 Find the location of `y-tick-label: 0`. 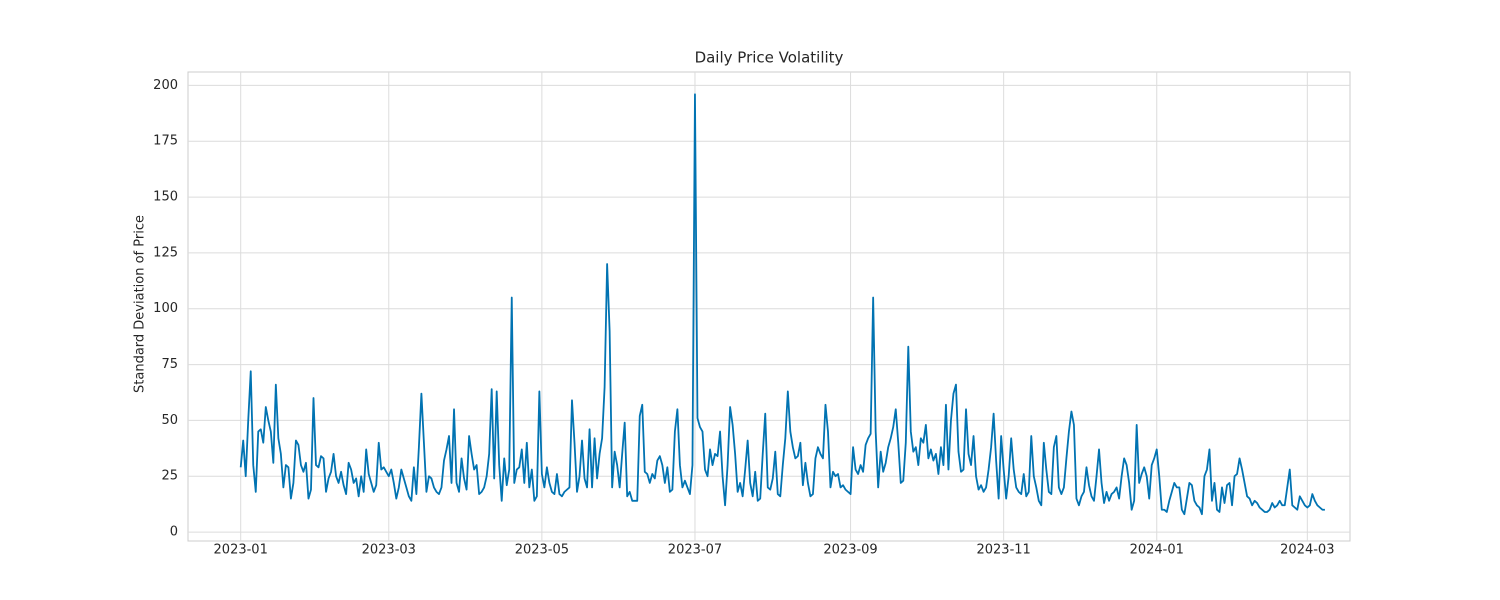

y-tick-label: 0 is located at coordinates (174, 532).